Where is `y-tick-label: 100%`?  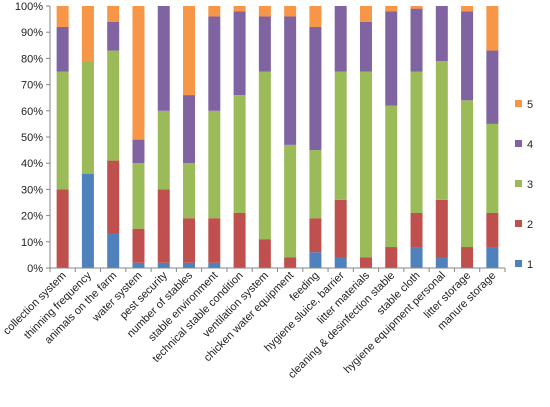
y-tick-label: 100% is located at coordinates (29, 7).